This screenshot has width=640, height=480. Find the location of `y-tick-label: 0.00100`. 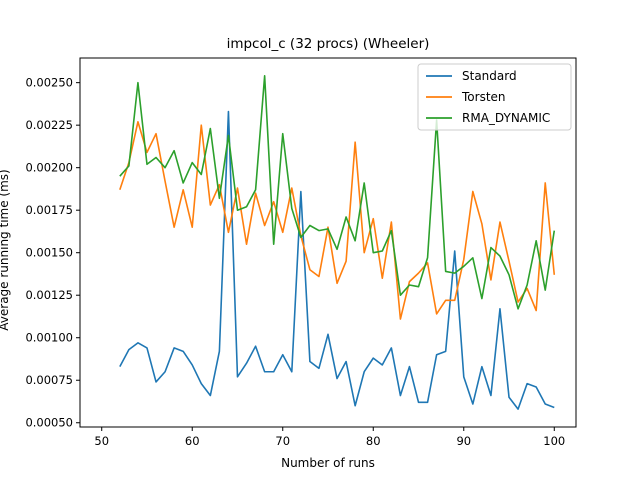

y-tick-label: 0.00100 is located at coordinates (49, 338).